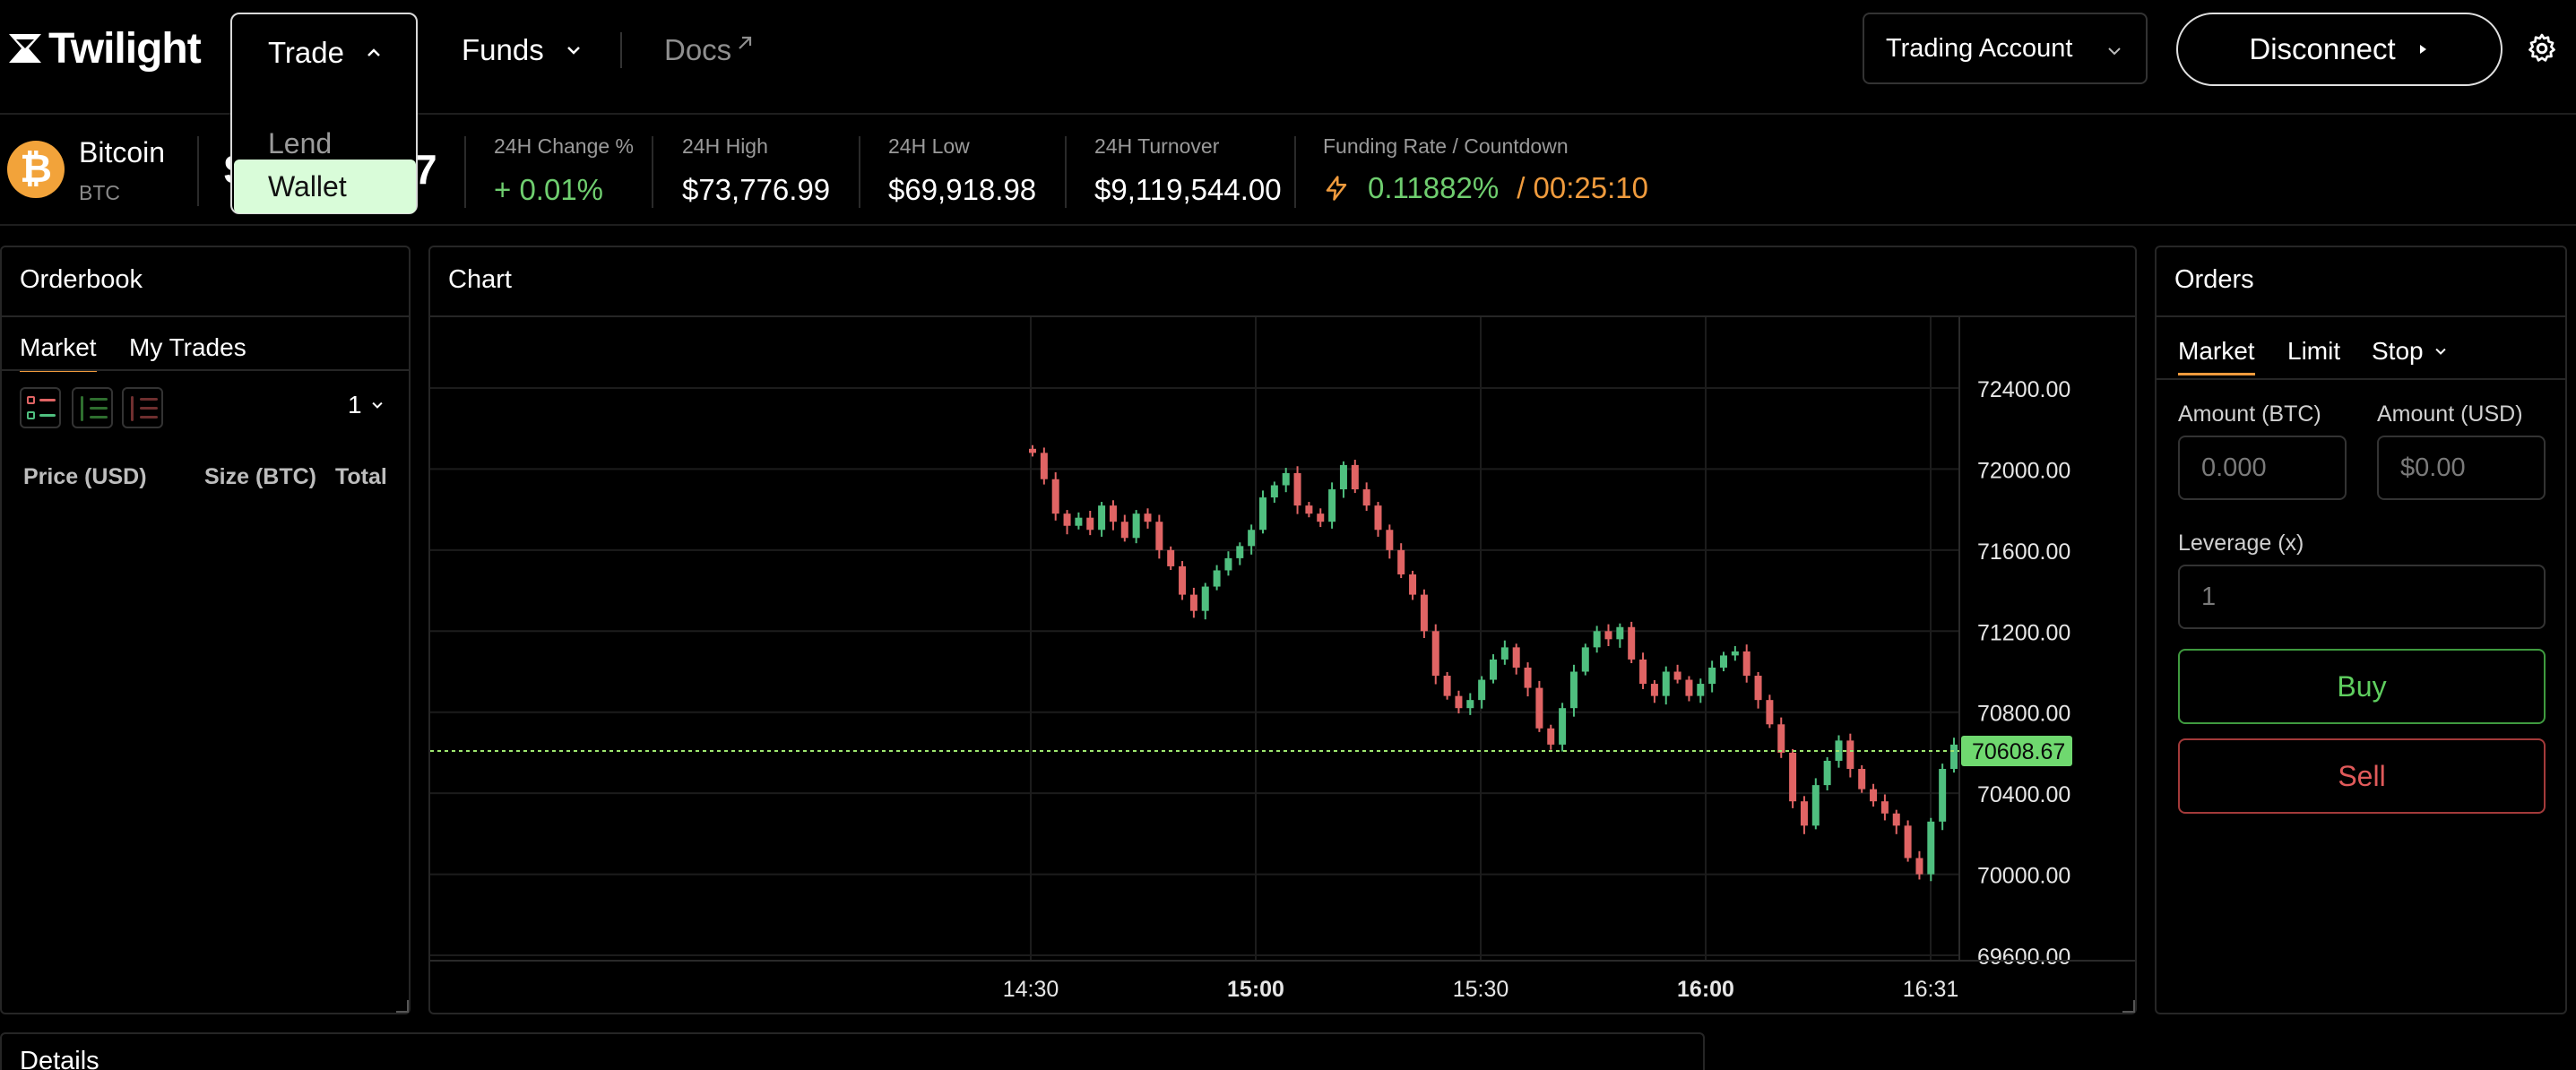  I want to click on trade-menu-lend: Lend, so click(300, 144).